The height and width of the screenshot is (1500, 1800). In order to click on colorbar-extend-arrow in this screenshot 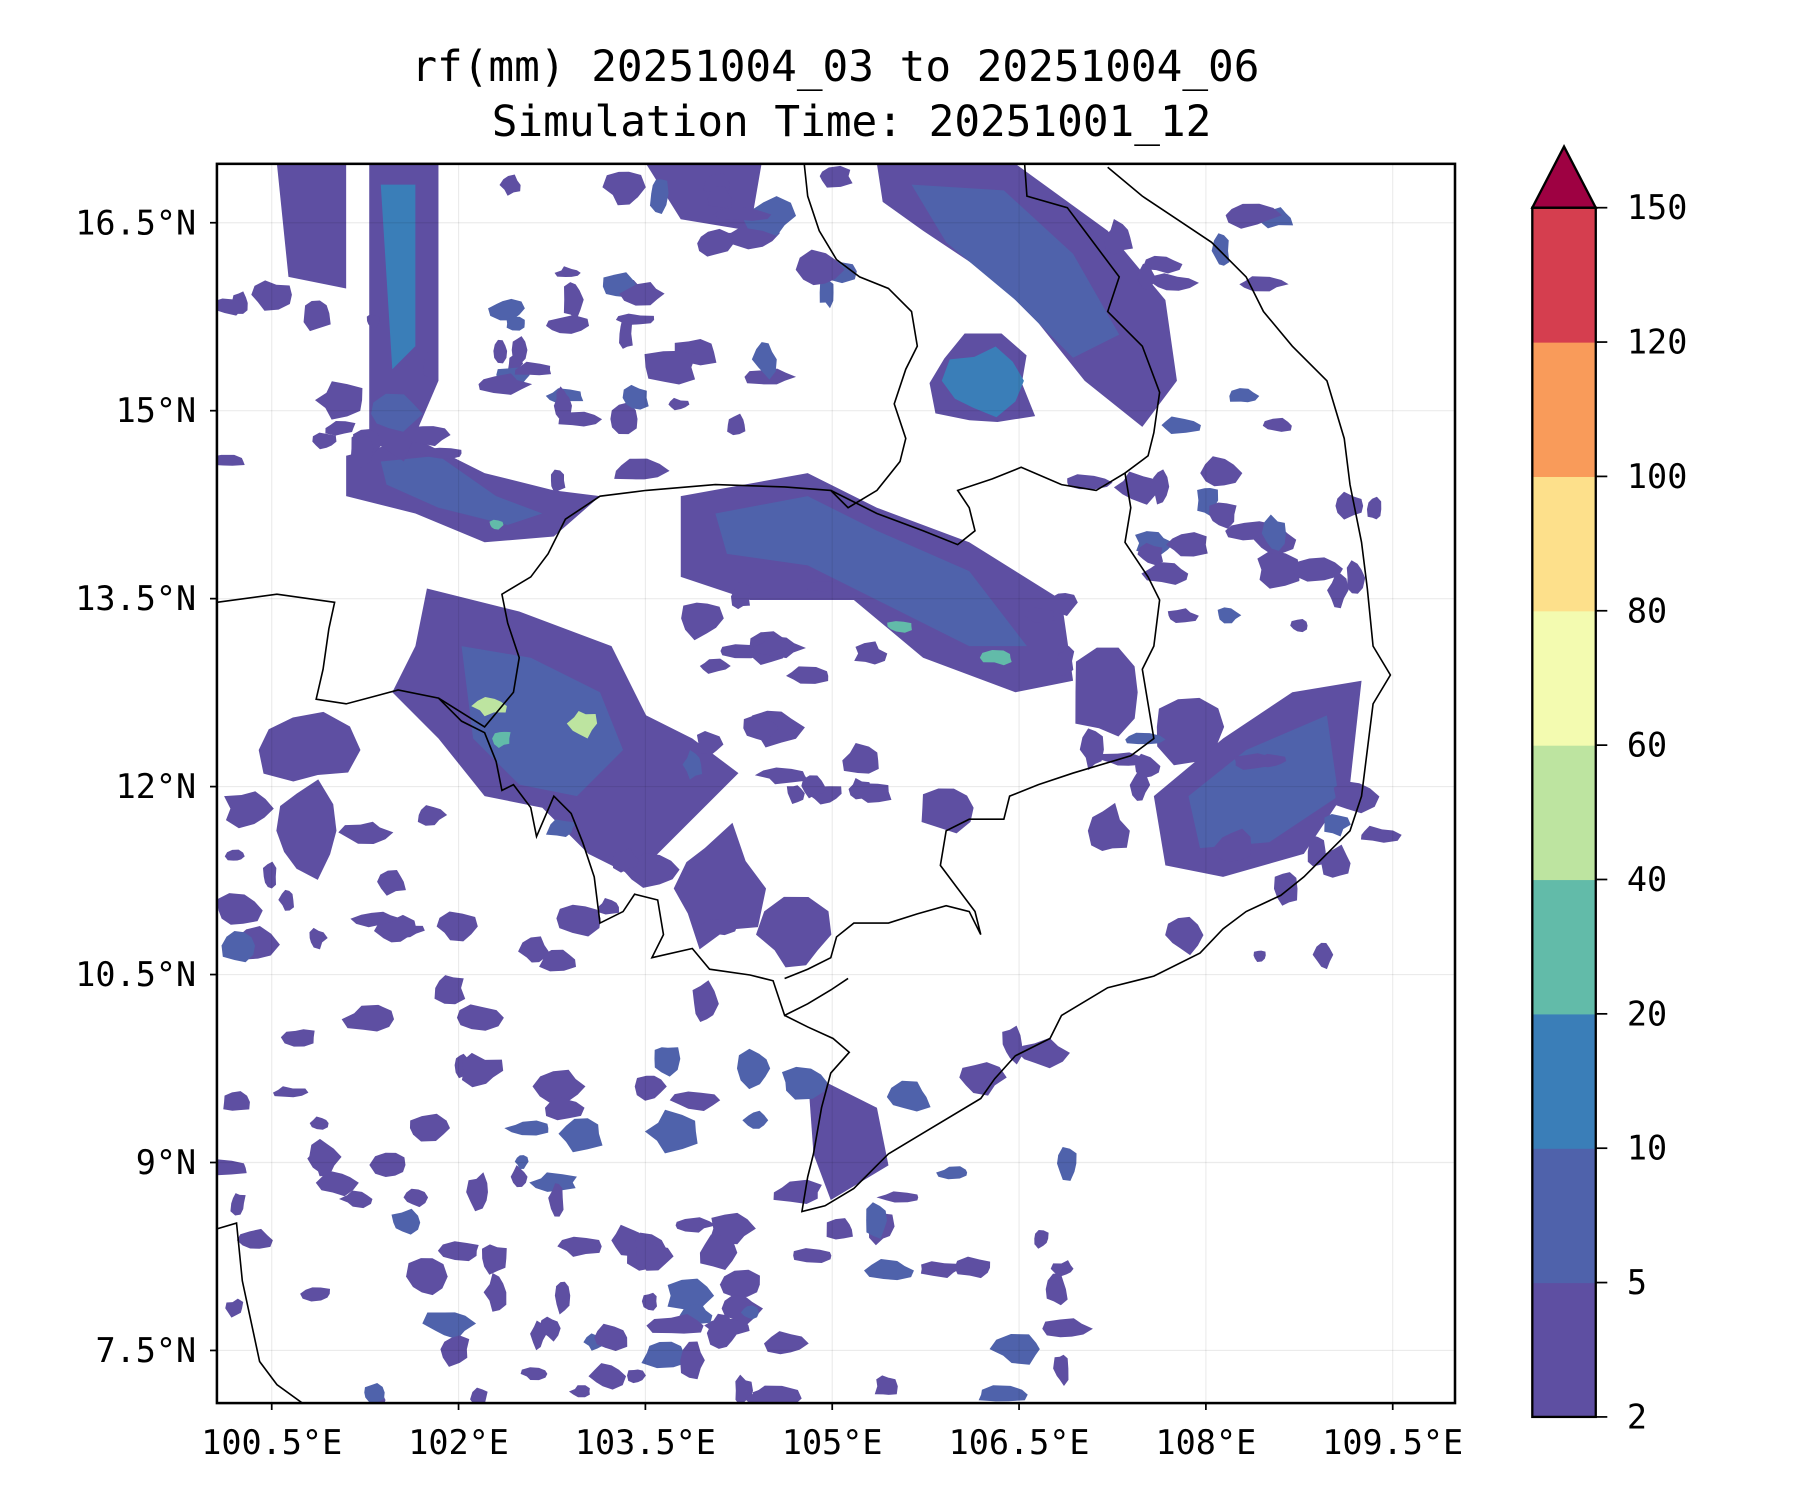, I will do `click(1564, 176)`.